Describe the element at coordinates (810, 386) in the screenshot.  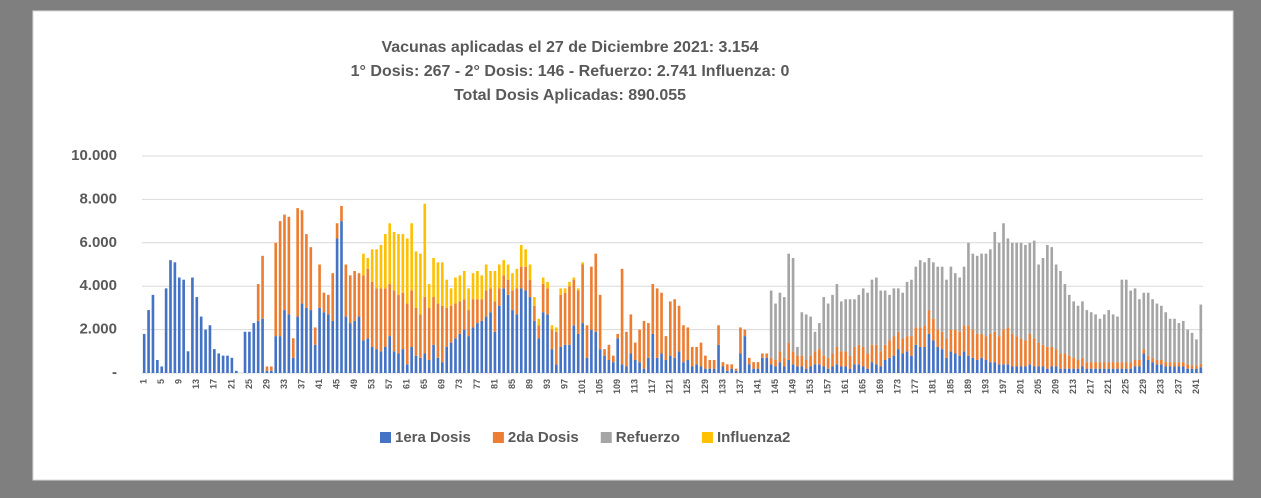
I see `x-tick-label: 153` at that location.